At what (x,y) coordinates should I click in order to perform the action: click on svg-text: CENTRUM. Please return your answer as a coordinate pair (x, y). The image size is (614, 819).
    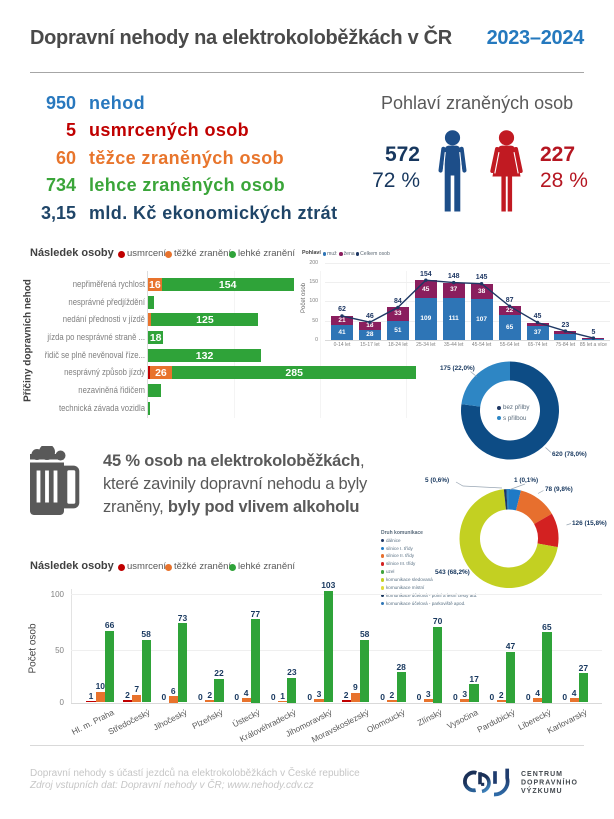
    Looking at the image, I should click on (542, 774).